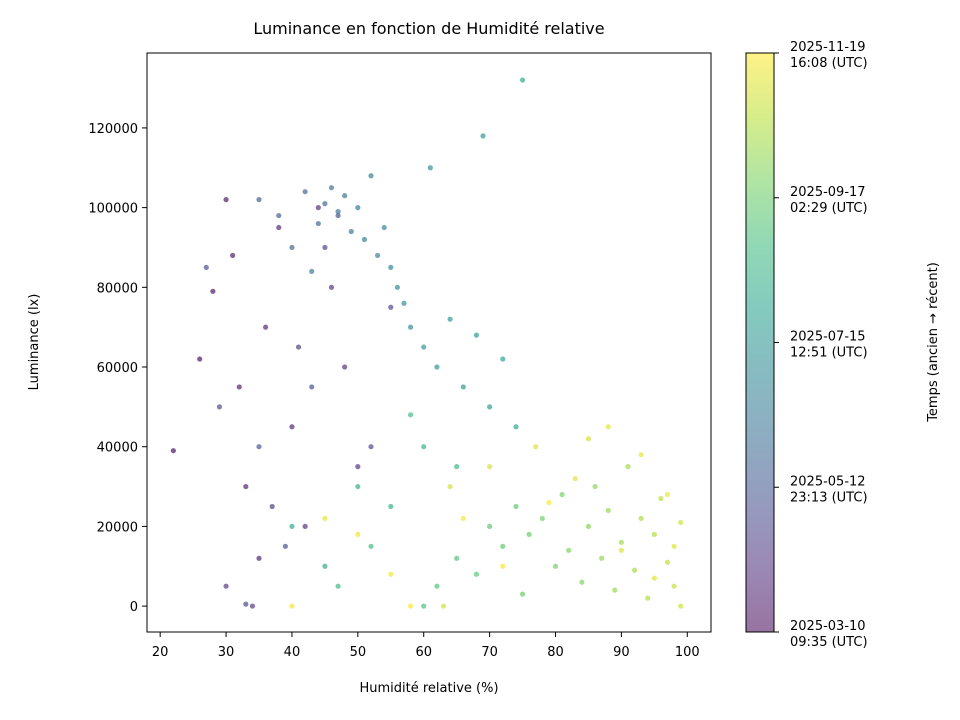 Image resolution: width=960 pixels, height=720 pixels. Describe the element at coordinates (117, 288) in the screenshot. I see `y-tick-label: 80000` at that location.